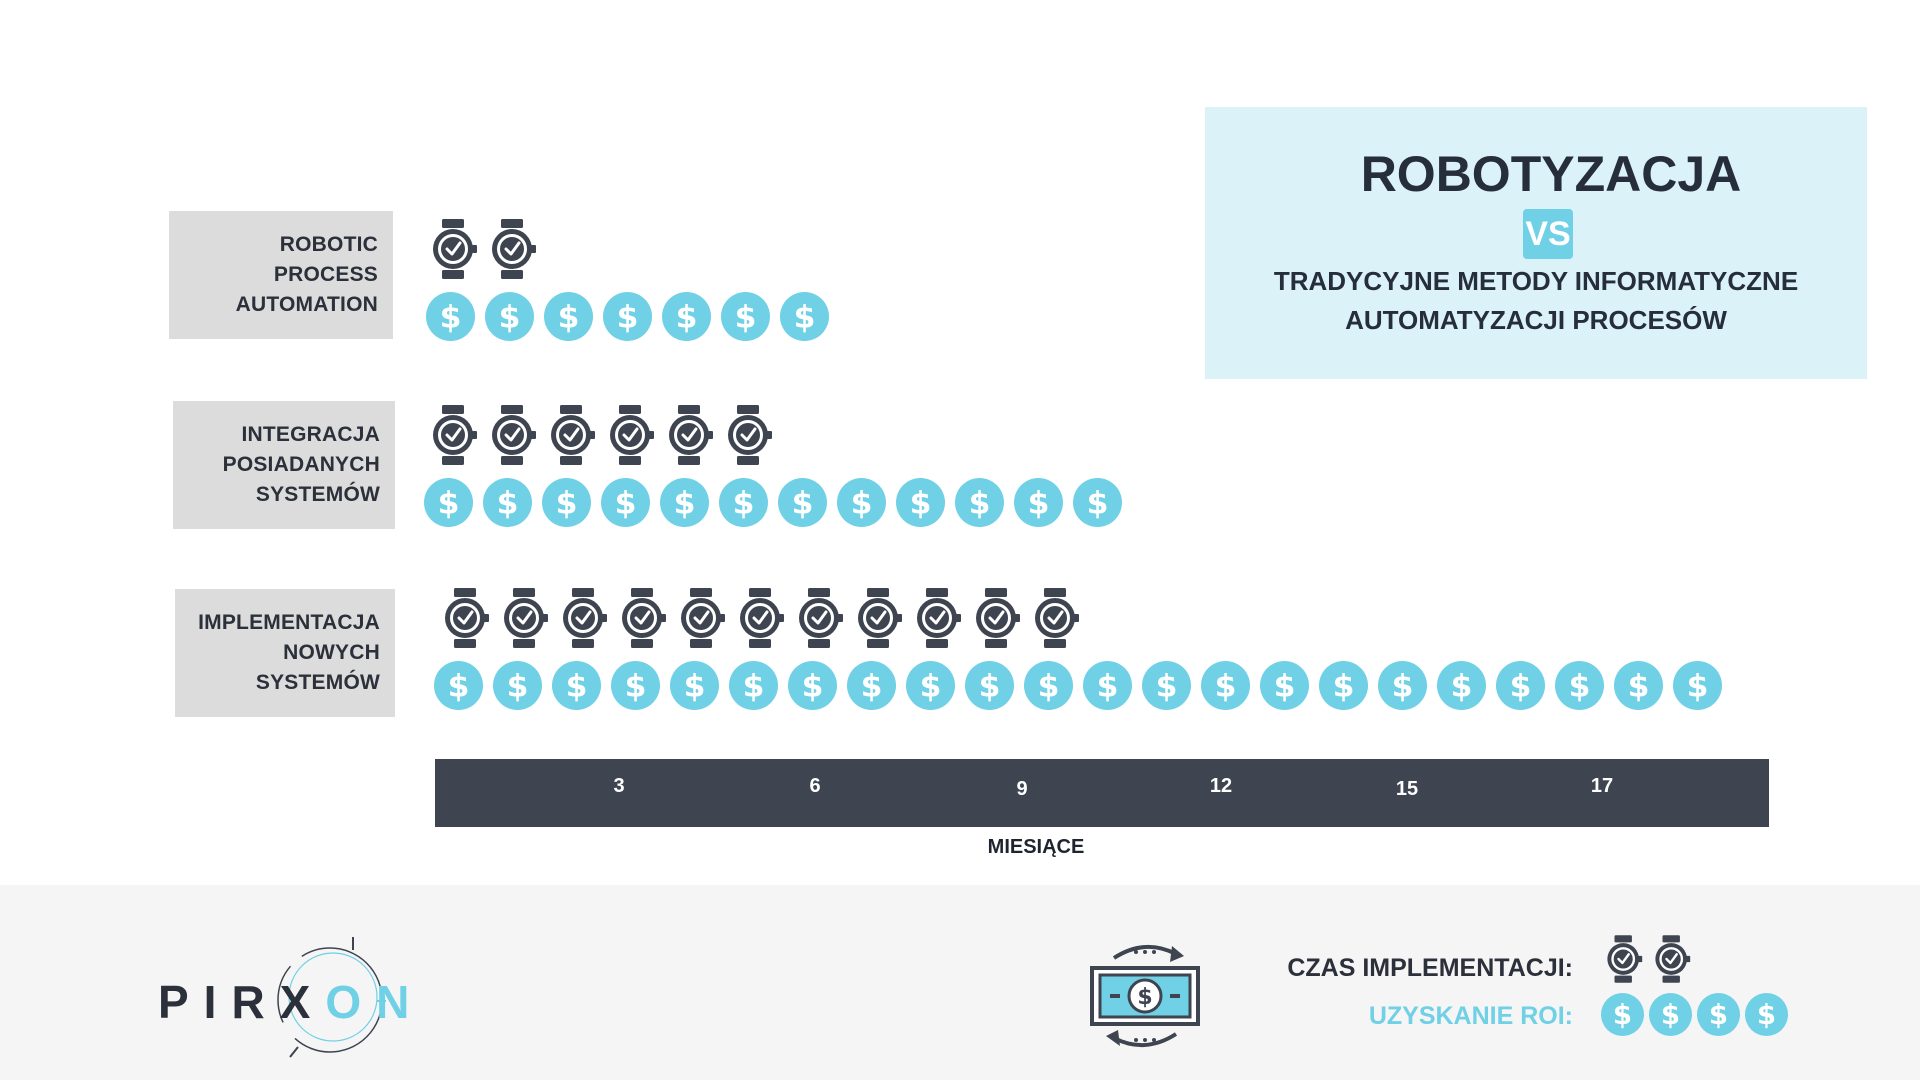 The image size is (1920, 1080). I want to click on row-new-systems-time-icons, so click(766, 618).